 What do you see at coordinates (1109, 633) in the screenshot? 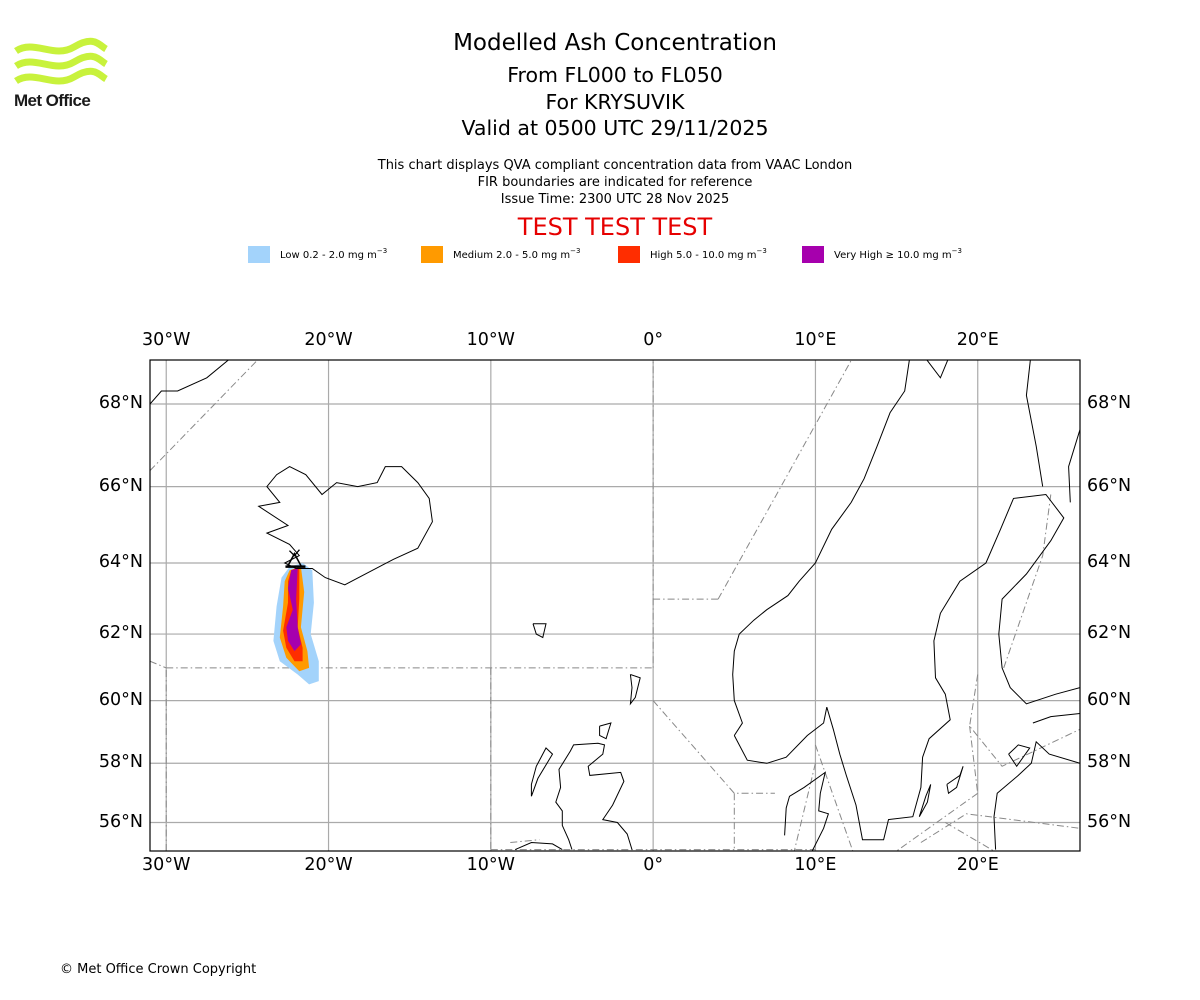
I see `lat-tick-label-right: 62°N` at bounding box center [1109, 633].